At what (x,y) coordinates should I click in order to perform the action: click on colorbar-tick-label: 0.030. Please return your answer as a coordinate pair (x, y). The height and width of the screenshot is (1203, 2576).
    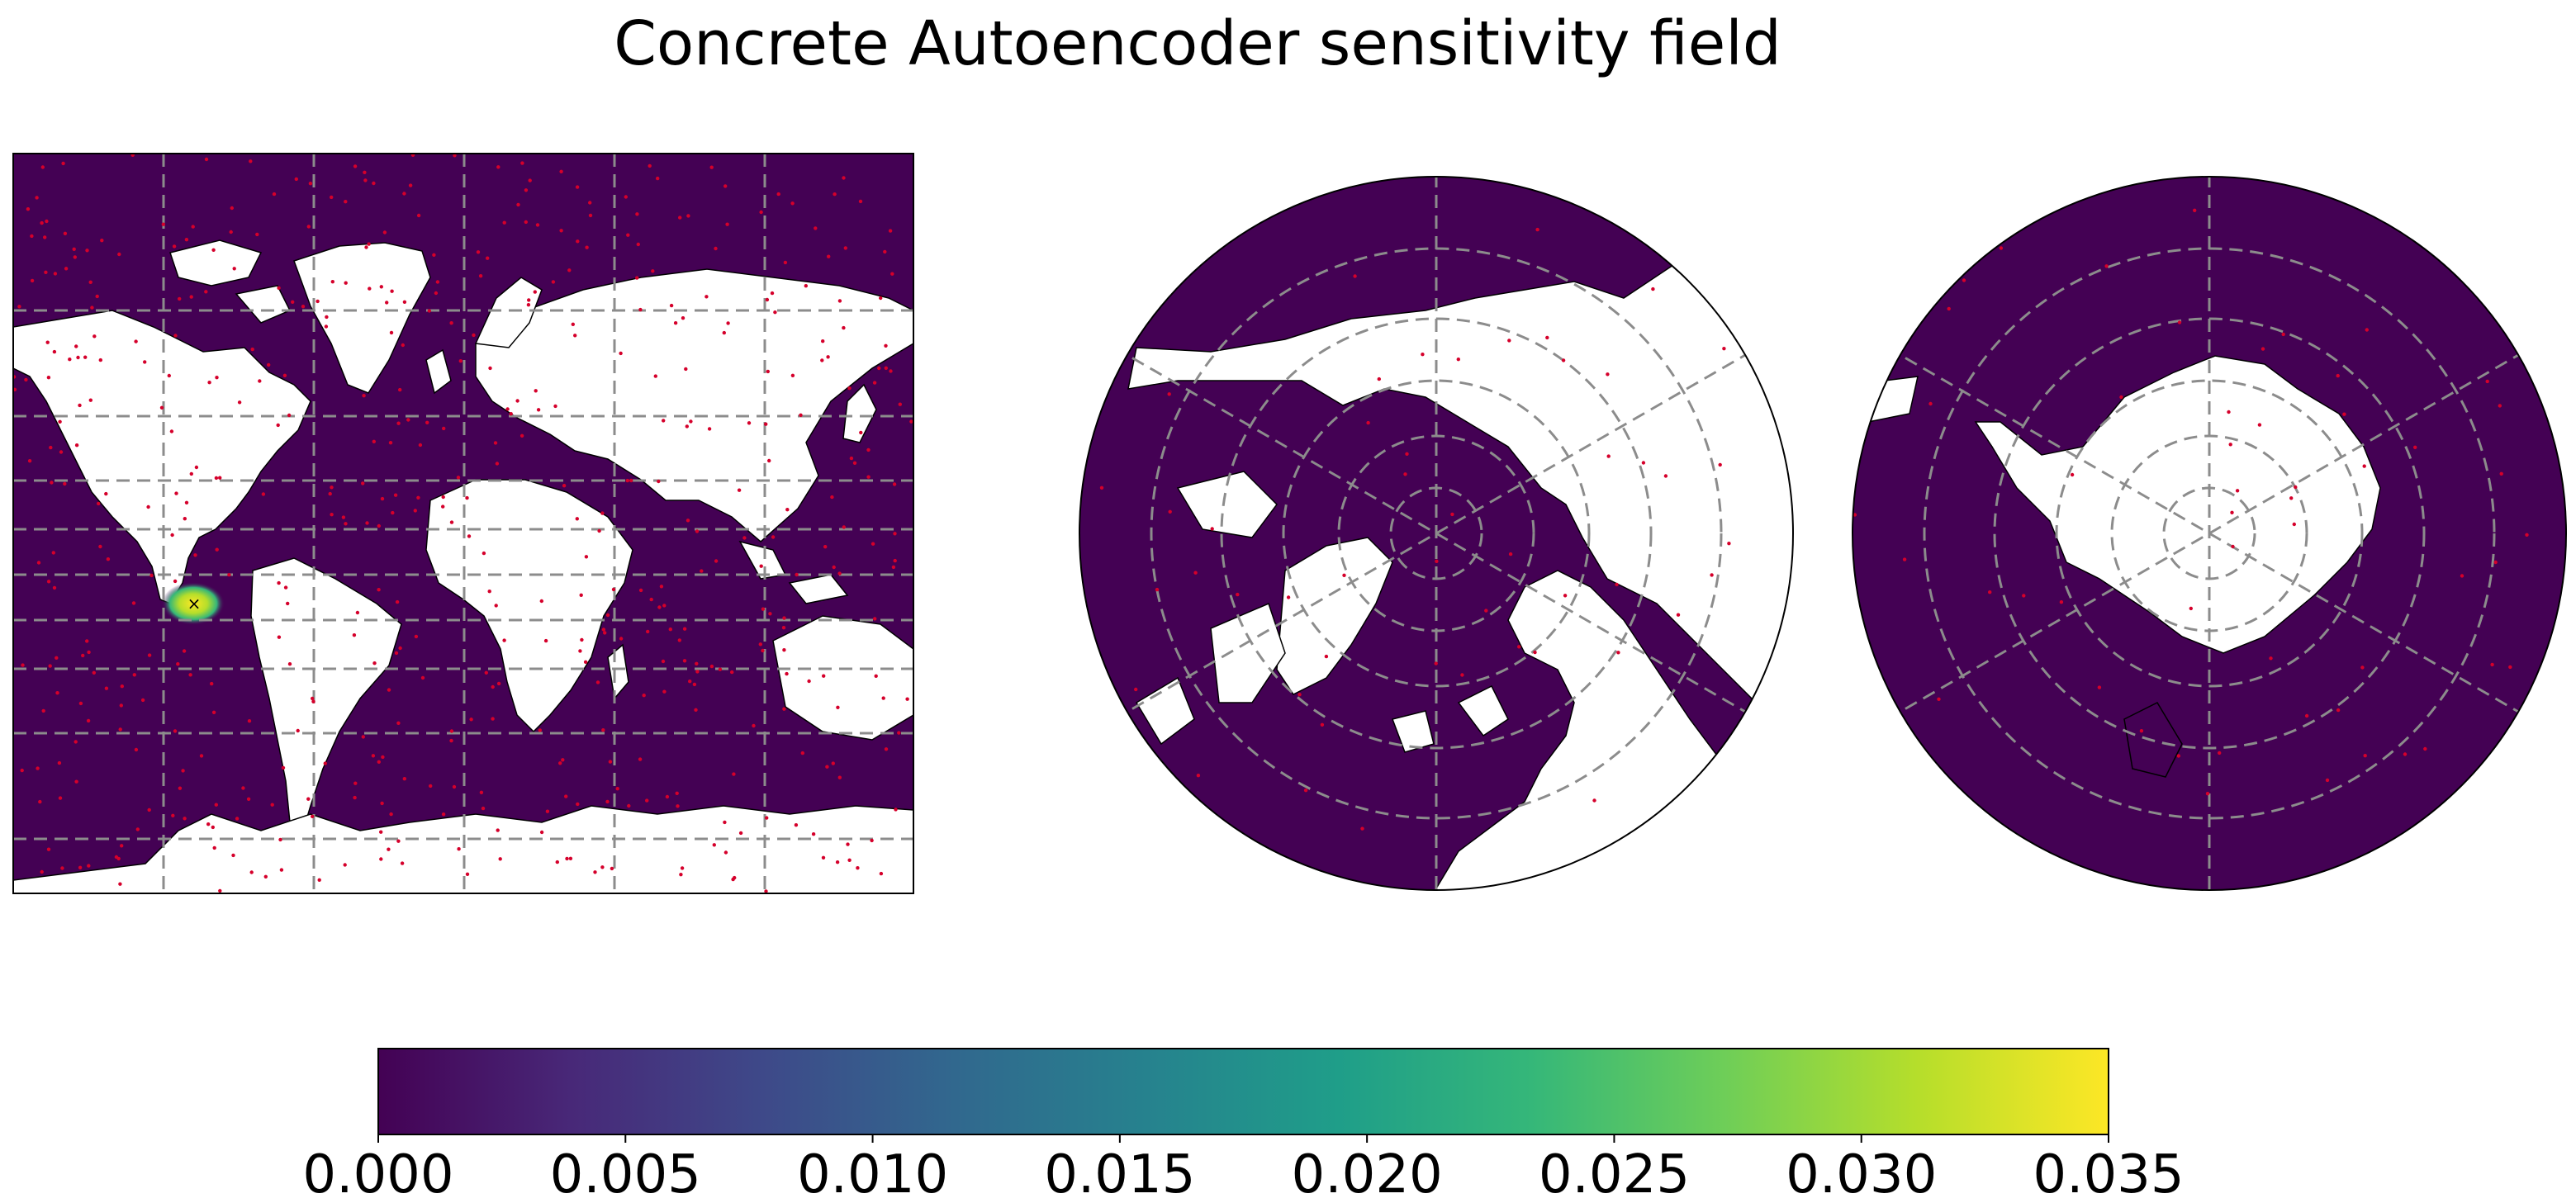
    Looking at the image, I should click on (1861, 1173).